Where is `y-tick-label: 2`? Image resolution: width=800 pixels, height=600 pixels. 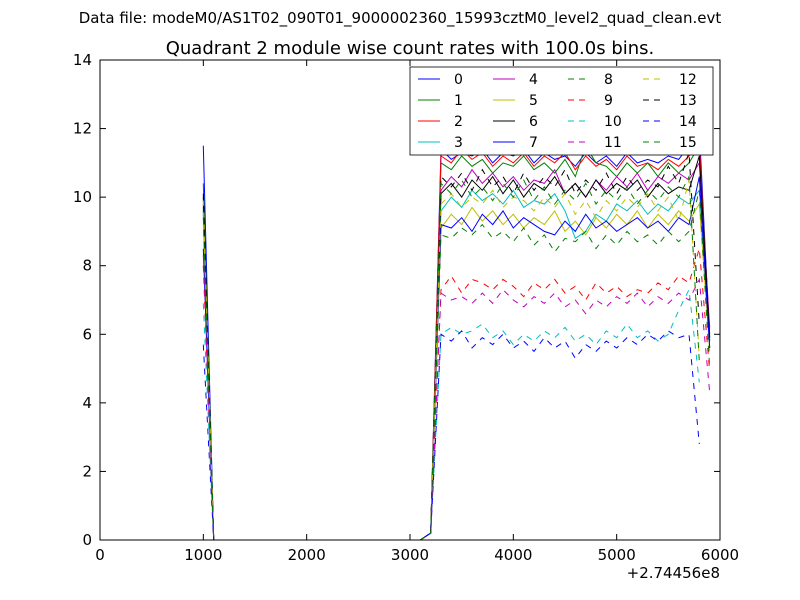
y-tick-label: 2 is located at coordinates (87, 471).